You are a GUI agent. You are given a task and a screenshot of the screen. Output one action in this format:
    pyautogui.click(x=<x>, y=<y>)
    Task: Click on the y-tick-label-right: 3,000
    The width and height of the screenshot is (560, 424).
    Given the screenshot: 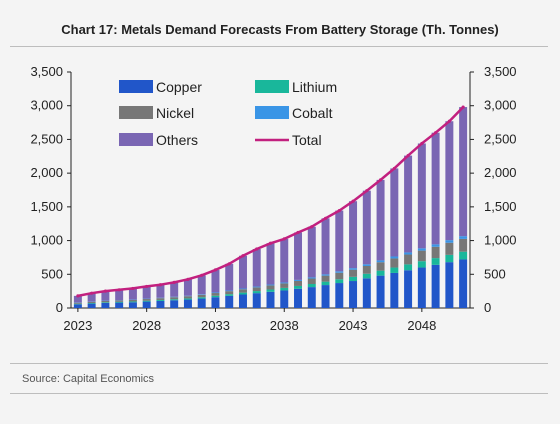 What is the action you would take?
    pyautogui.click(x=500, y=105)
    